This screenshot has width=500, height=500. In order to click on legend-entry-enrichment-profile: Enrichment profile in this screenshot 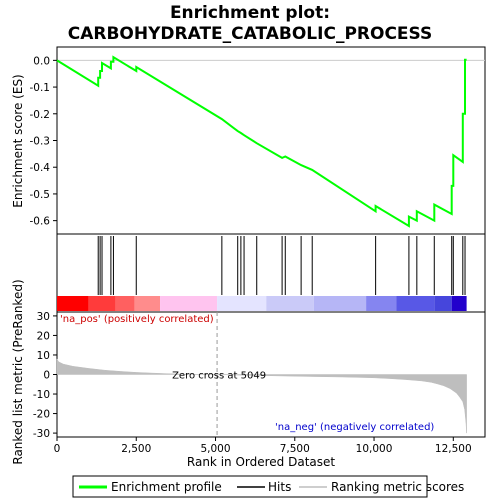, I will do `click(150, 487)`.